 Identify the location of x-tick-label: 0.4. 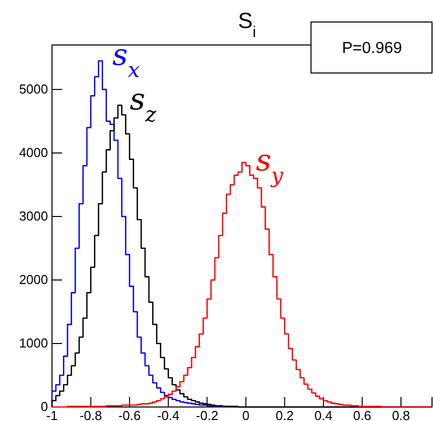
(323, 414).